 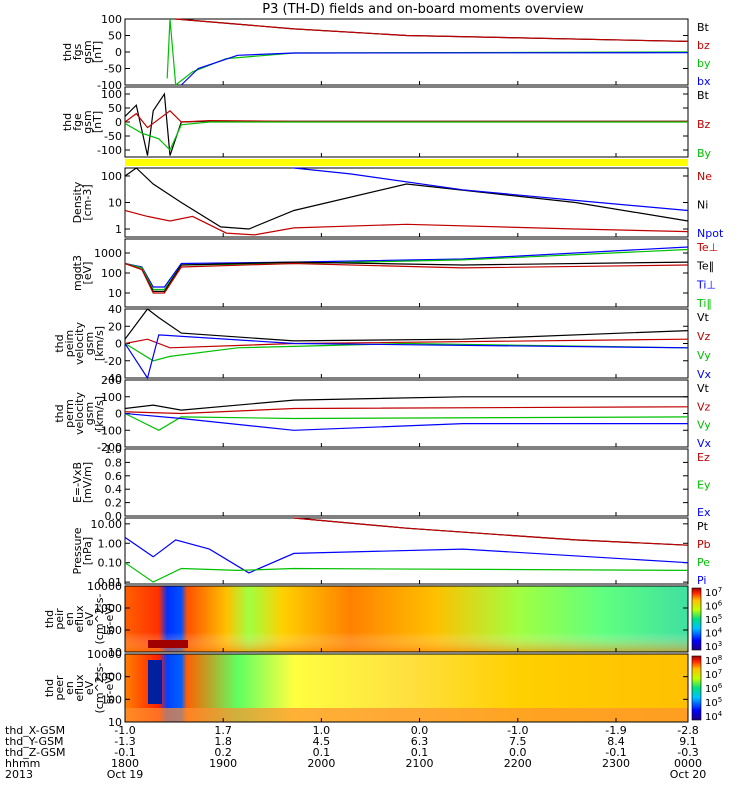 What do you see at coordinates (79, 413) in the screenshot?
I see `y-axis-label: velocity` at bounding box center [79, 413].